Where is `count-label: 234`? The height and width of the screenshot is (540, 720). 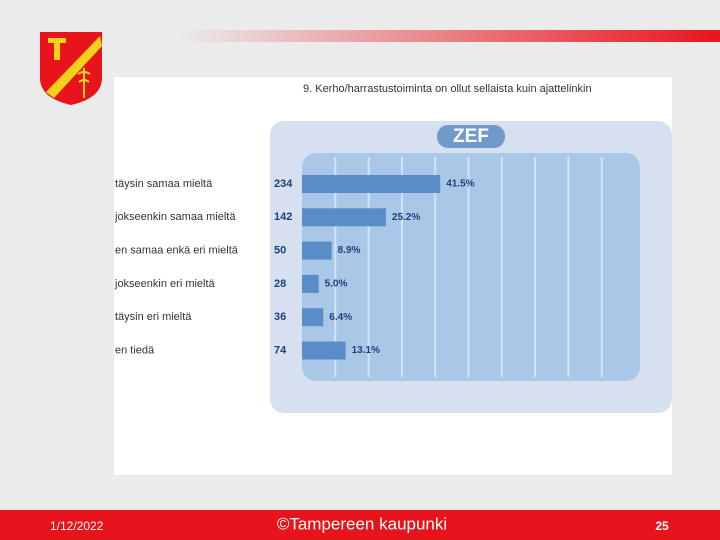
count-label: 234 is located at coordinates (283, 184).